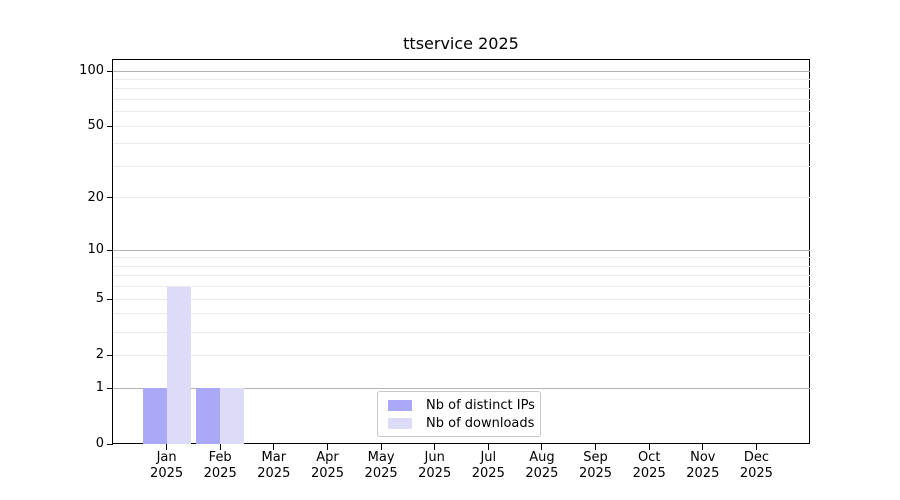 Image resolution: width=900 pixels, height=500 pixels. What do you see at coordinates (99, 299) in the screenshot?
I see `y-tick-label-5: 5` at bounding box center [99, 299].